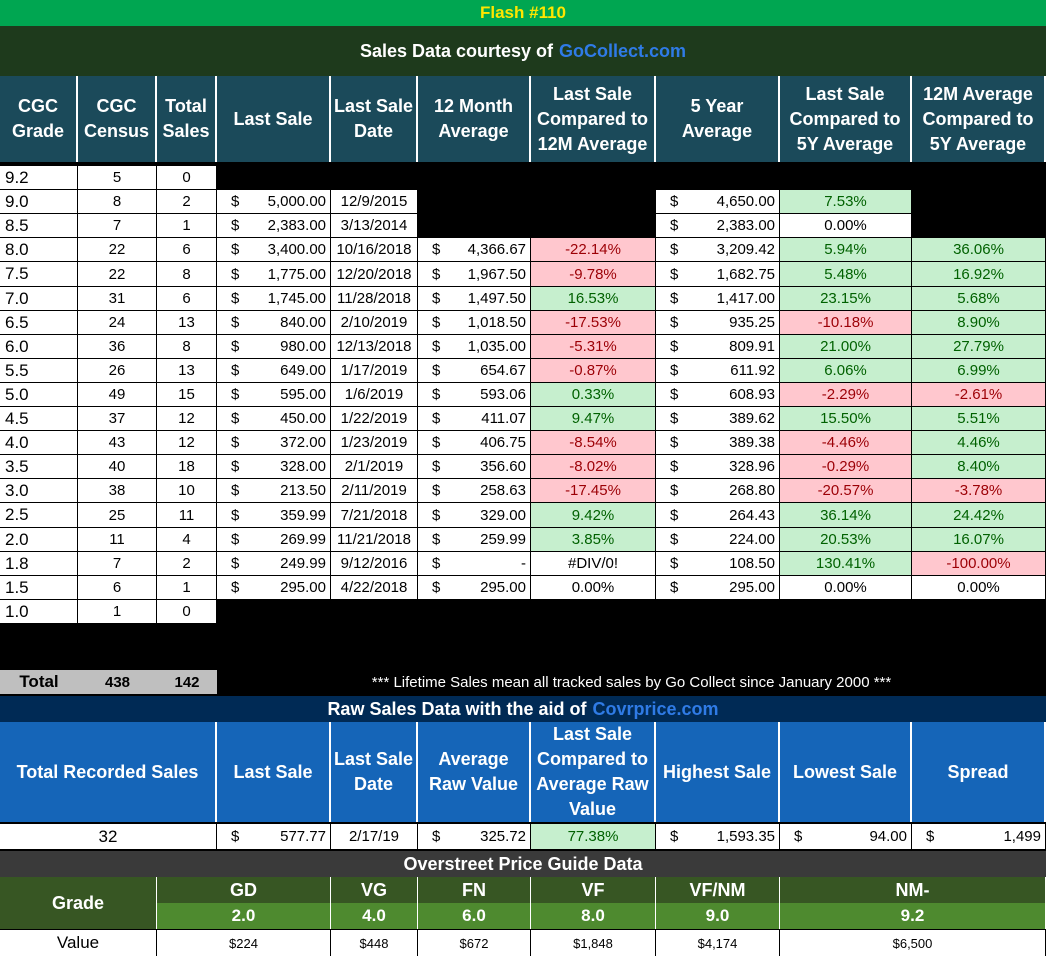 The height and width of the screenshot is (956, 1046). Describe the element at coordinates (39, 323) in the screenshot. I see `grade-cell: 6.5` at that location.